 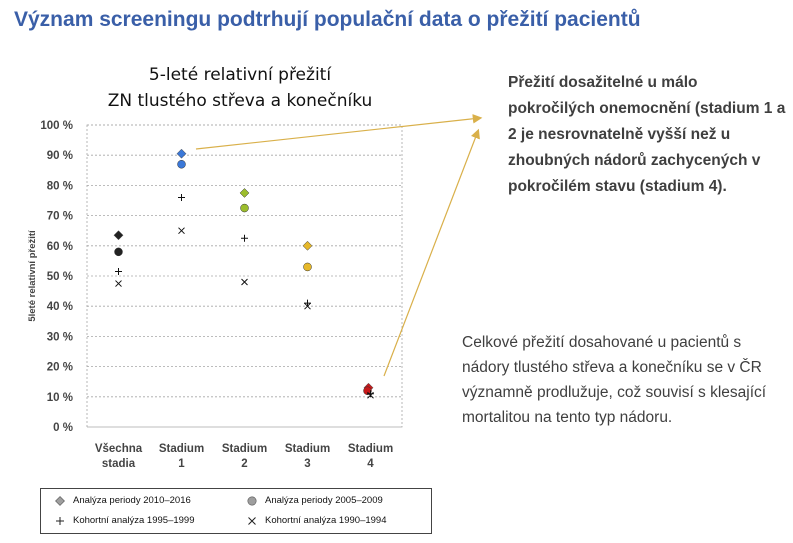 I want to click on y-tick-label: 50 %, so click(x=60, y=277).